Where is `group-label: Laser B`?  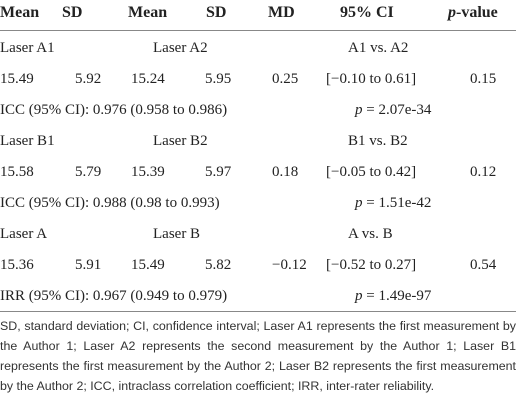
group-label: Laser B is located at coordinates (177, 234).